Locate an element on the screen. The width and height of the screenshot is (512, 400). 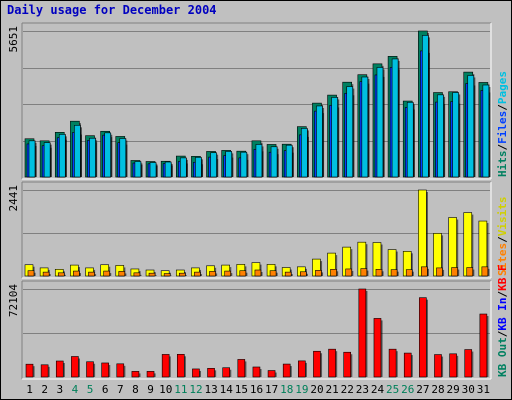
legend-item: Files is located at coordinates (502, 127).